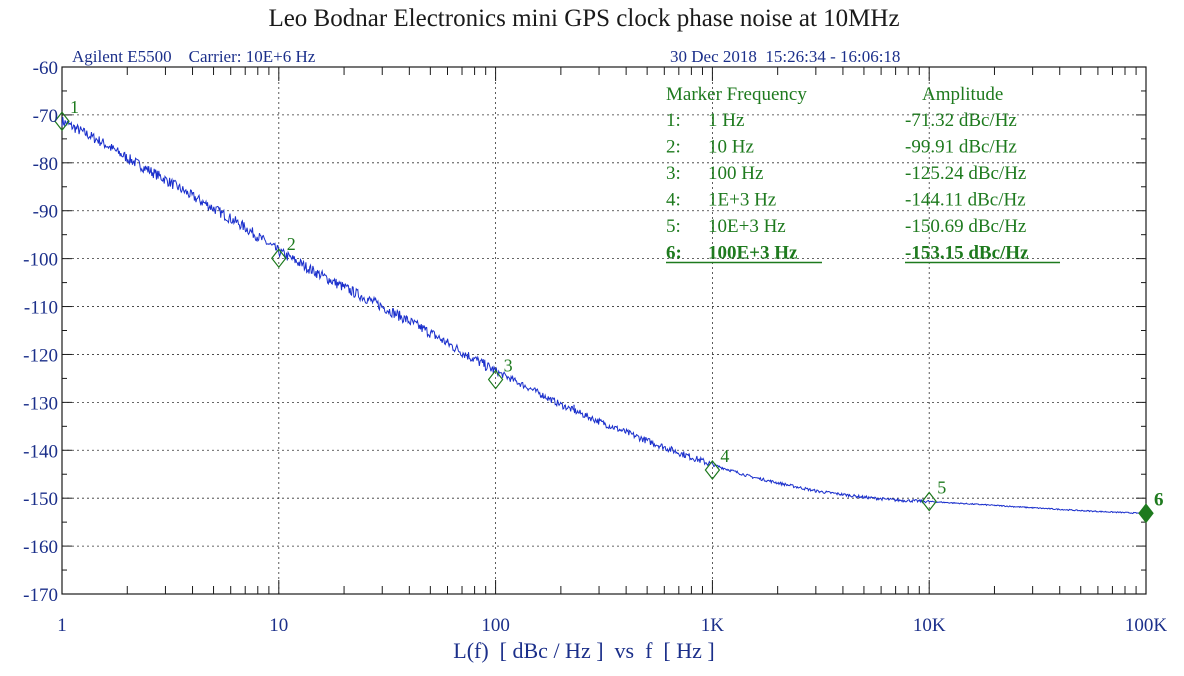 Image resolution: width=1184 pixels, height=676 pixels. What do you see at coordinates (673, 200) in the screenshot?
I see `marker-table-index: 4:` at bounding box center [673, 200].